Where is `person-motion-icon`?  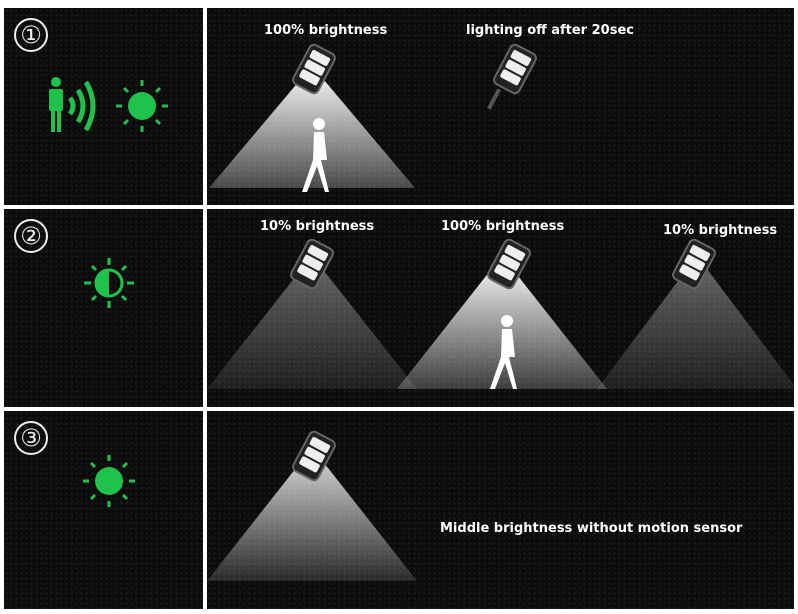 person-motion-icon is located at coordinates (72, 104).